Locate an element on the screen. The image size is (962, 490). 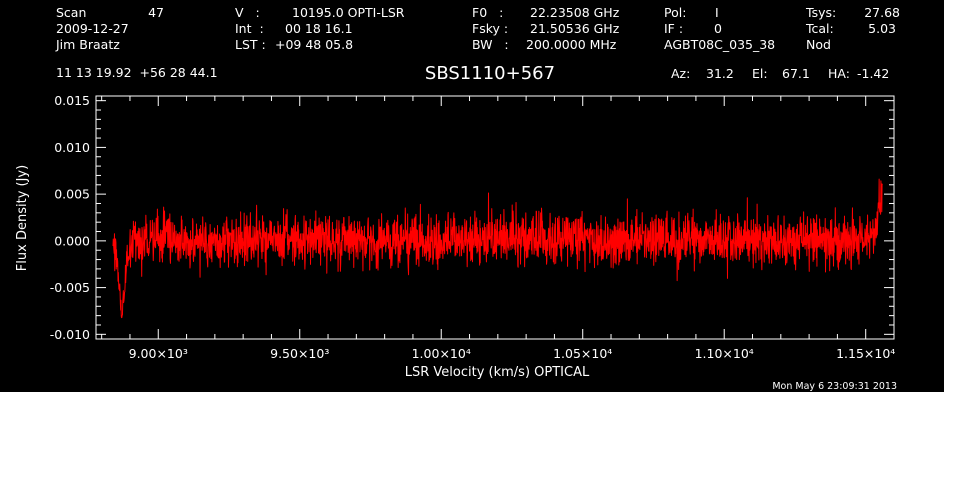
bw-label: BW : is located at coordinates (490, 44).